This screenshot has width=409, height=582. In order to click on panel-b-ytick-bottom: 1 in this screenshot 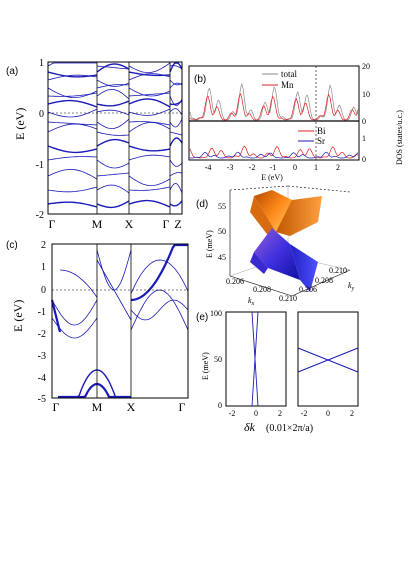, I will do `click(364, 138)`.